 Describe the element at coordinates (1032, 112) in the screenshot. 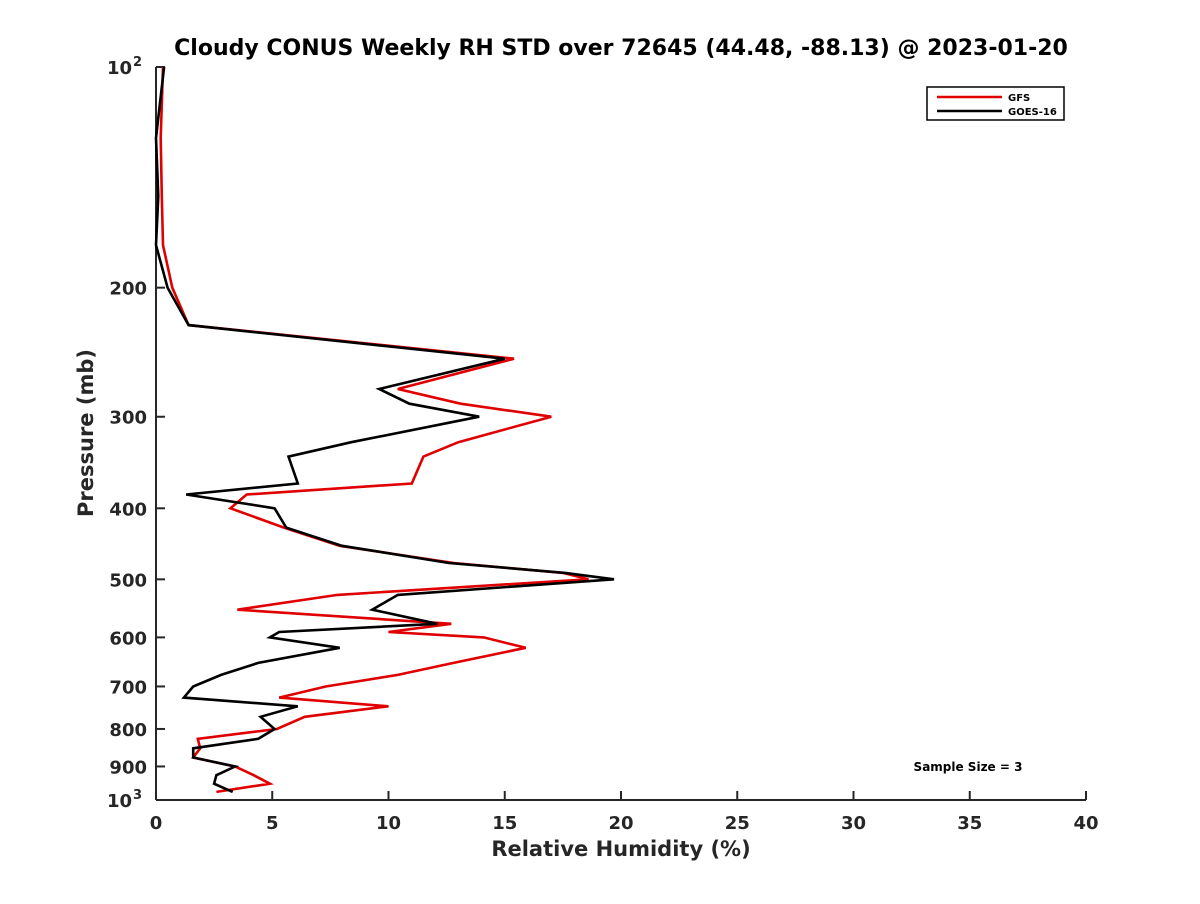

I see `legend-label: GOES-16` at that location.